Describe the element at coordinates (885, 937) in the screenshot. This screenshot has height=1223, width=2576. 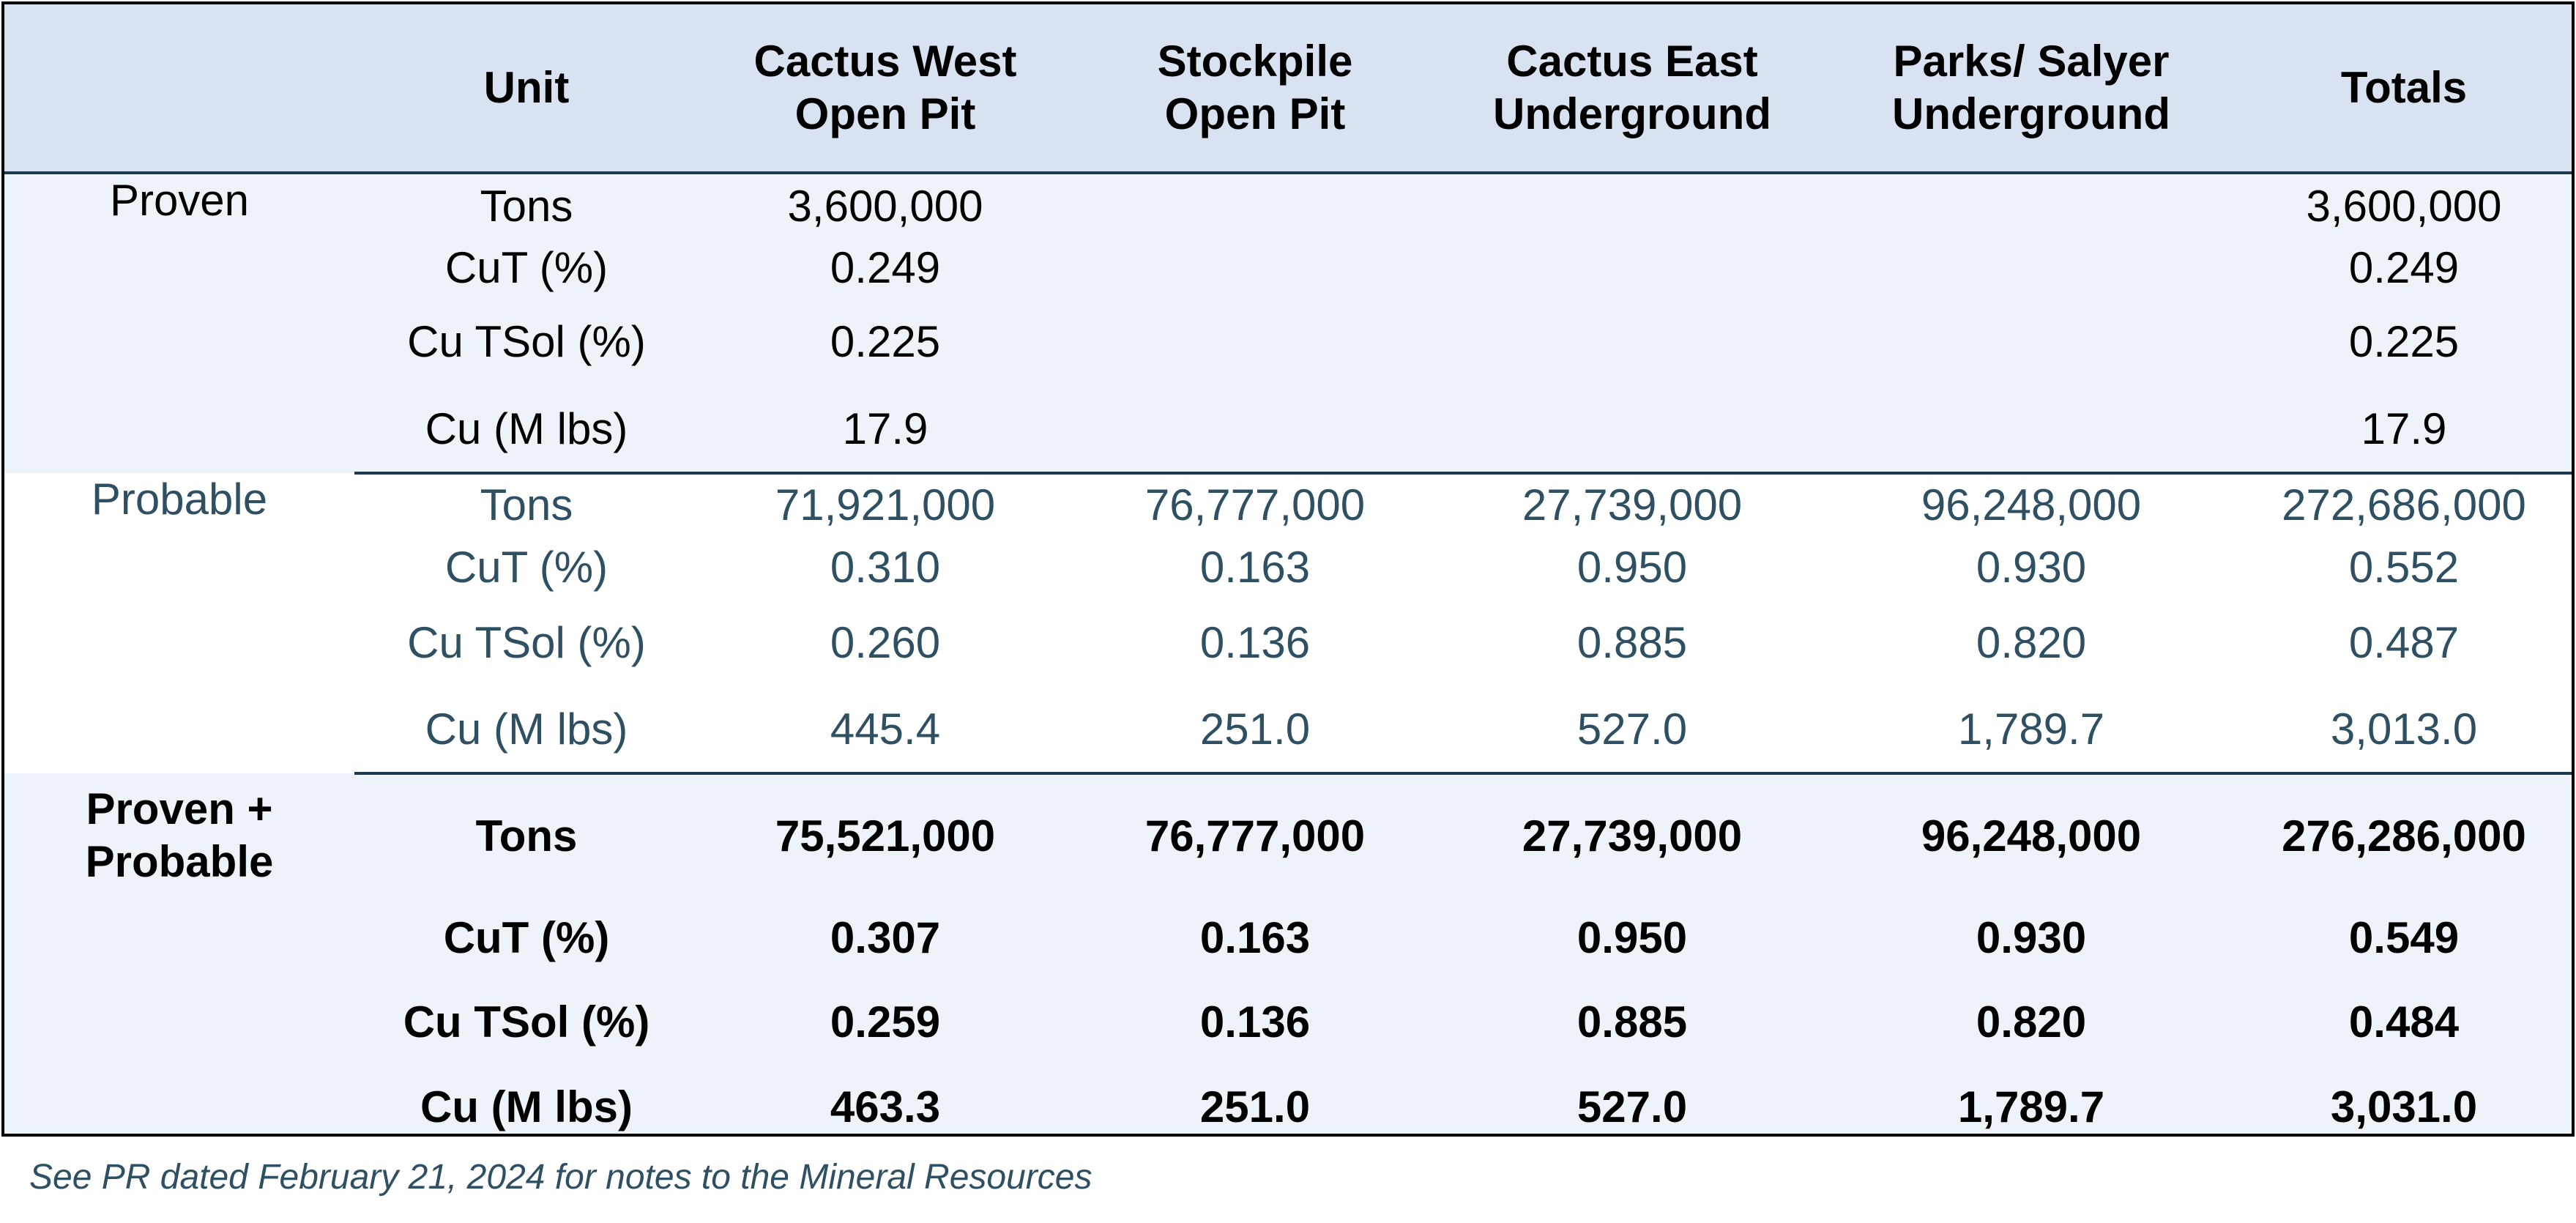
I see `value-cell: 0.307` at that location.